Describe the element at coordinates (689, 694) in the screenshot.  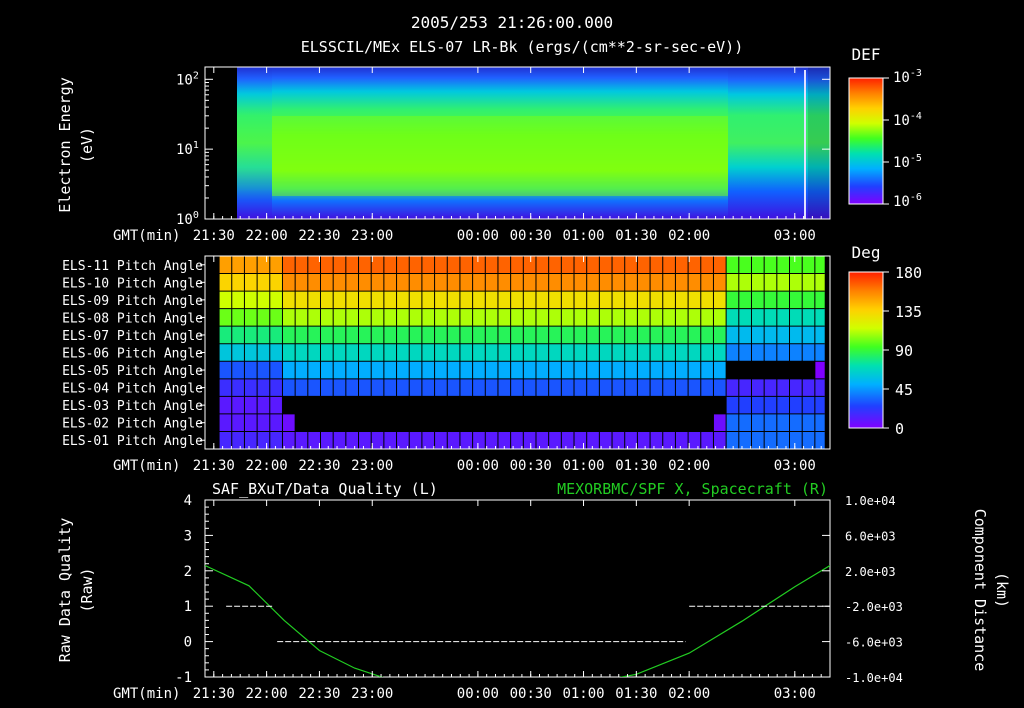
I see `line-plot-time-tick-label: 02:00` at that location.